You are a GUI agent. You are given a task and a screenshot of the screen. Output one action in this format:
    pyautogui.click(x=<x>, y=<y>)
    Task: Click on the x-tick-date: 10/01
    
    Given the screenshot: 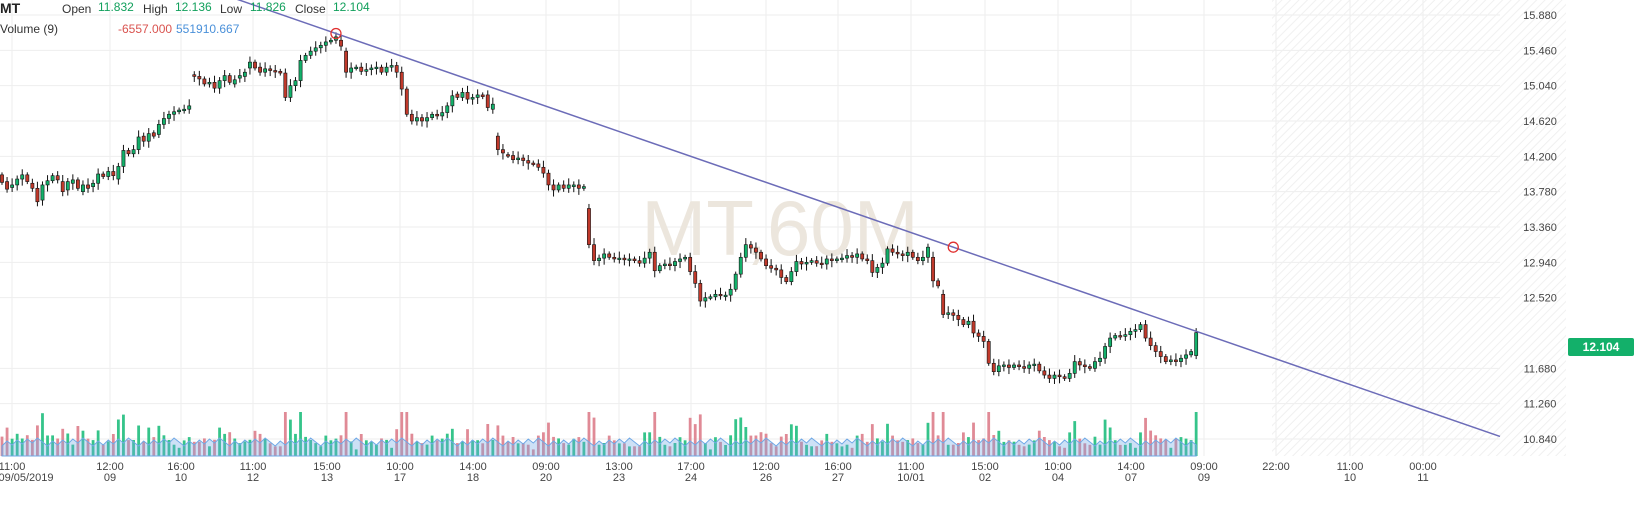 What is the action you would take?
    pyautogui.click(x=911, y=478)
    